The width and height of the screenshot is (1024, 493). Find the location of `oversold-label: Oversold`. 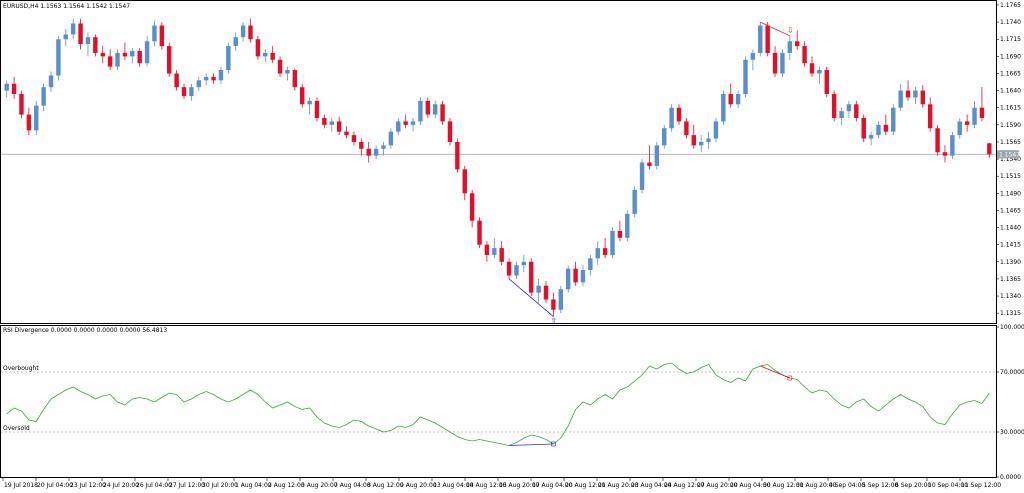

oversold-label: Oversold is located at coordinates (16, 428).